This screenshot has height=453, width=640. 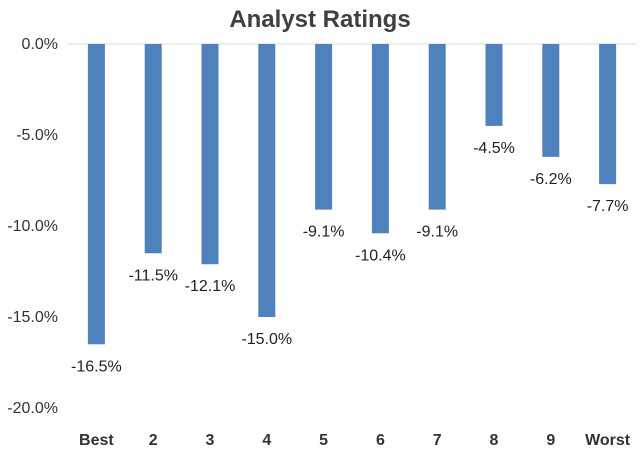 What do you see at coordinates (608, 440) in the screenshot?
I see `category-label: Worst` at bounding box center [608, 440].